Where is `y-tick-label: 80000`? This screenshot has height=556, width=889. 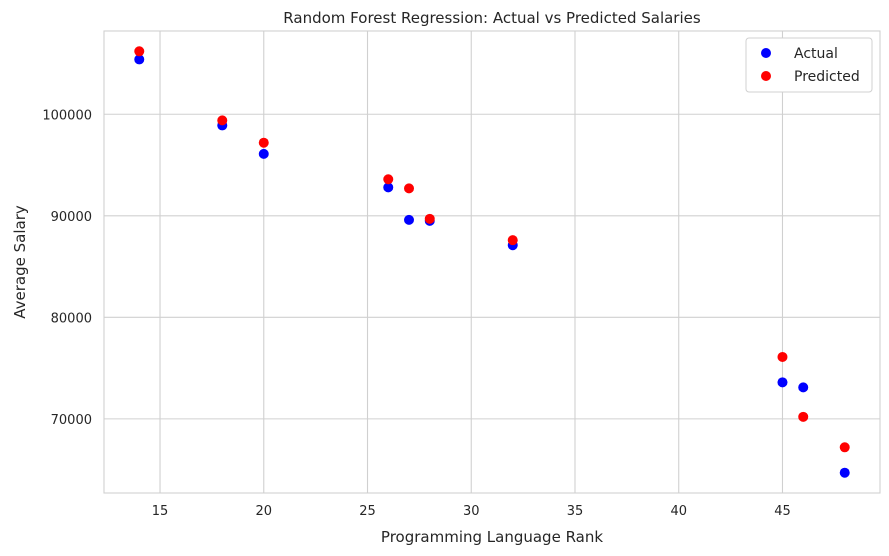 y-tick-label: 80000 is located at coordinates (71, 318).